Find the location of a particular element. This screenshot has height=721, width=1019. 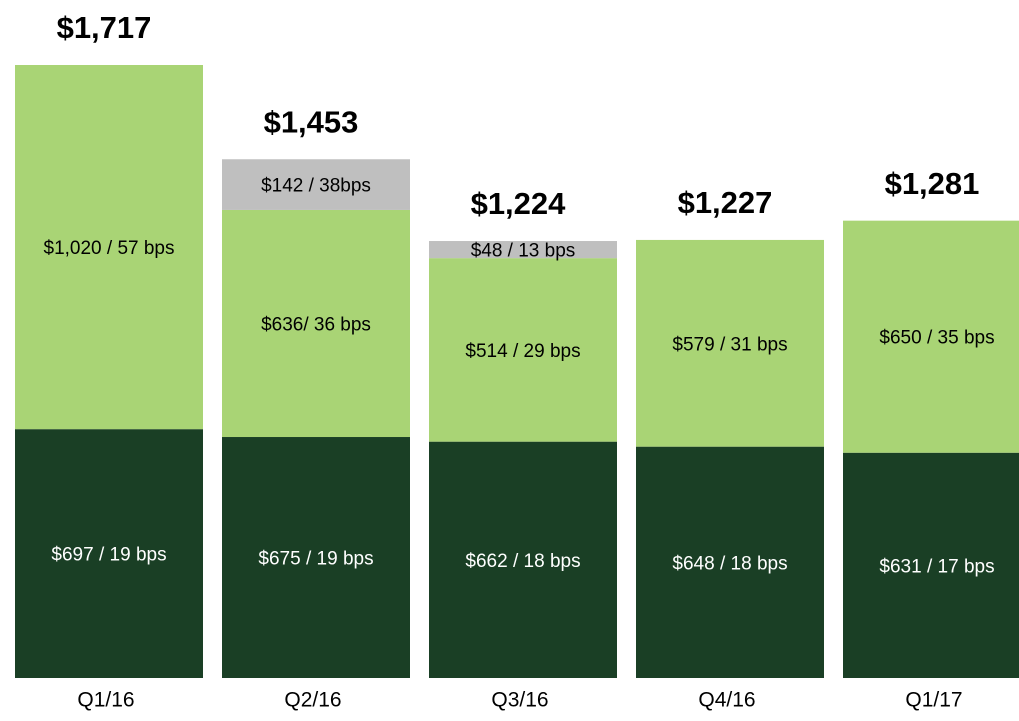

segment-label: $48 / 13 bps is located at coordinates (523, 251).